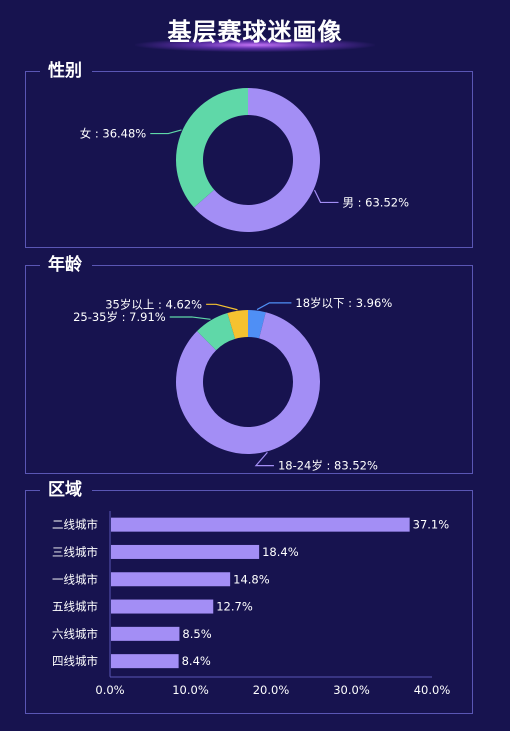 This screenshot has width=510, height=731. Describe the element at coordinates (75, 634) in the screenshot. I see `bar-category-label-4: 六线城市` at that location.